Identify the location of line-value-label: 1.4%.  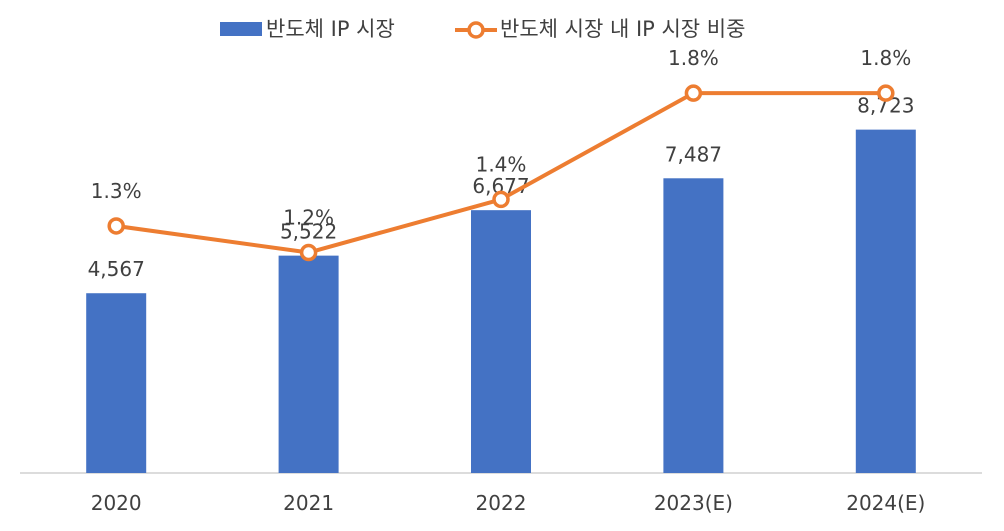
(501, 164).